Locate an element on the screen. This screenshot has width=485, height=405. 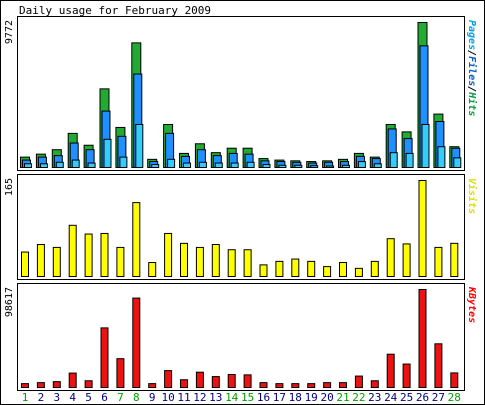
x-tick-label: 16 is located at coordinates (263, 397).